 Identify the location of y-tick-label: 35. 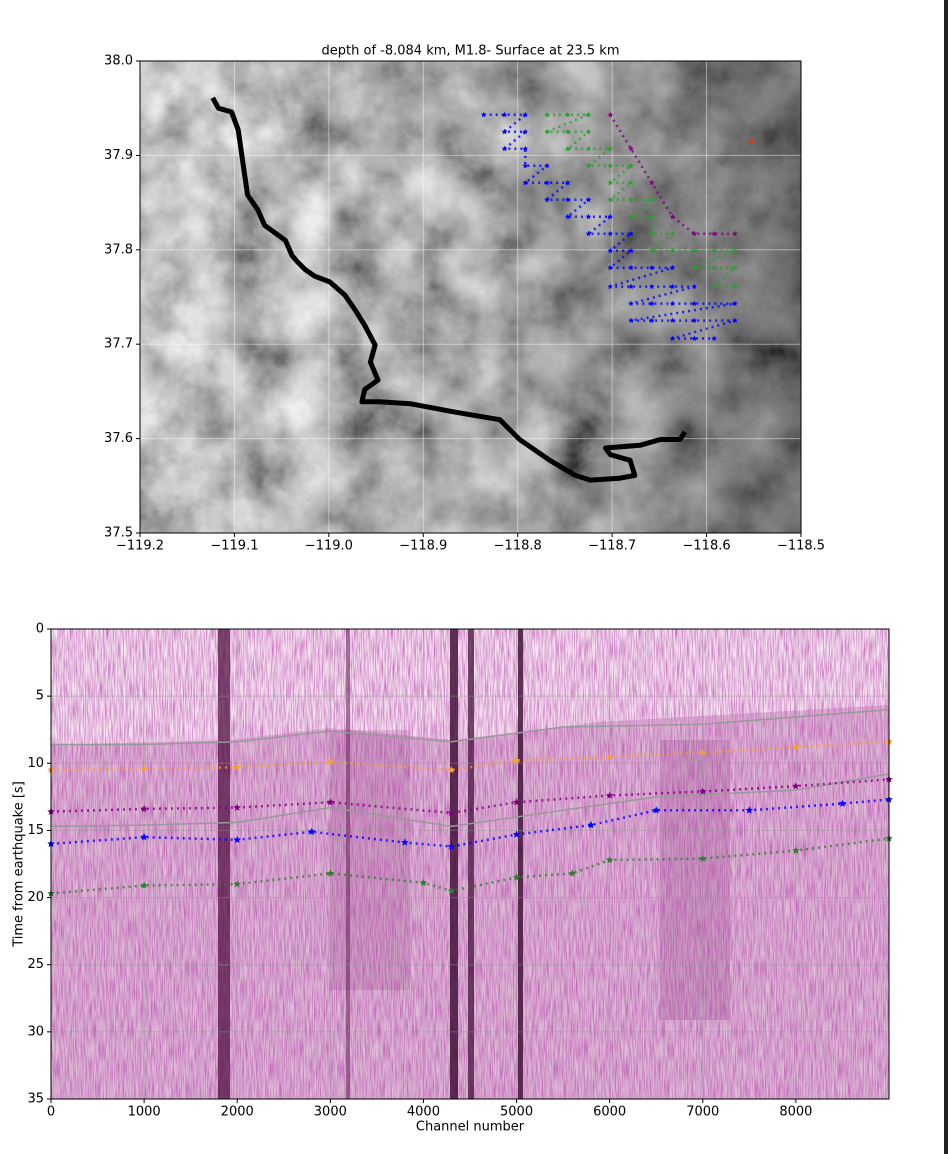
(35, 1099).